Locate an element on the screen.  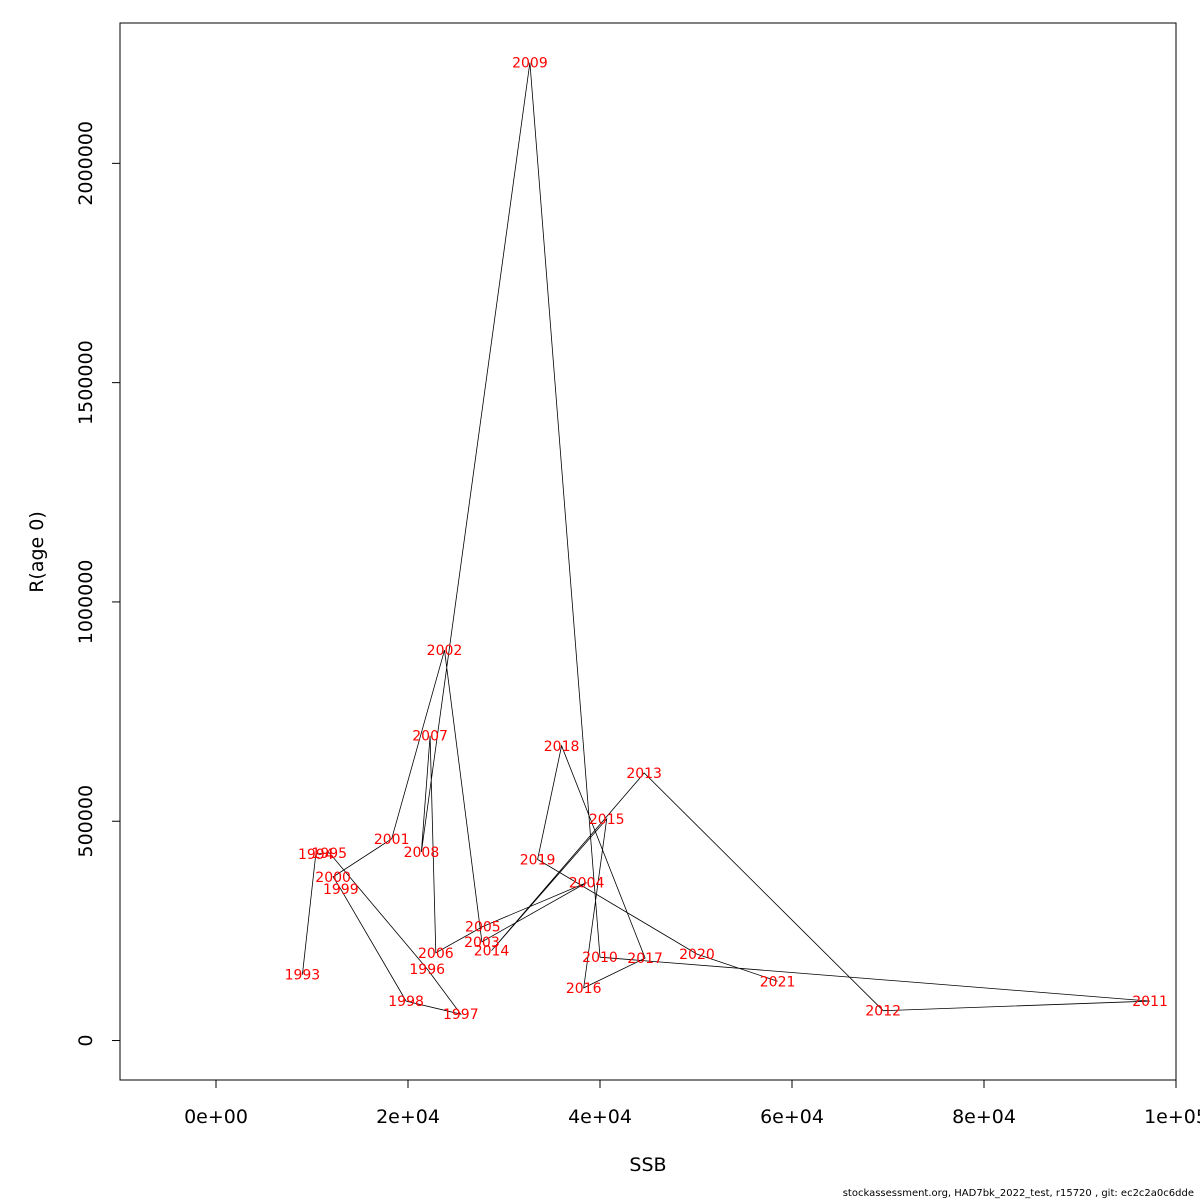
y-axis-title: R(age 0) is located at coordinates (37, 552).